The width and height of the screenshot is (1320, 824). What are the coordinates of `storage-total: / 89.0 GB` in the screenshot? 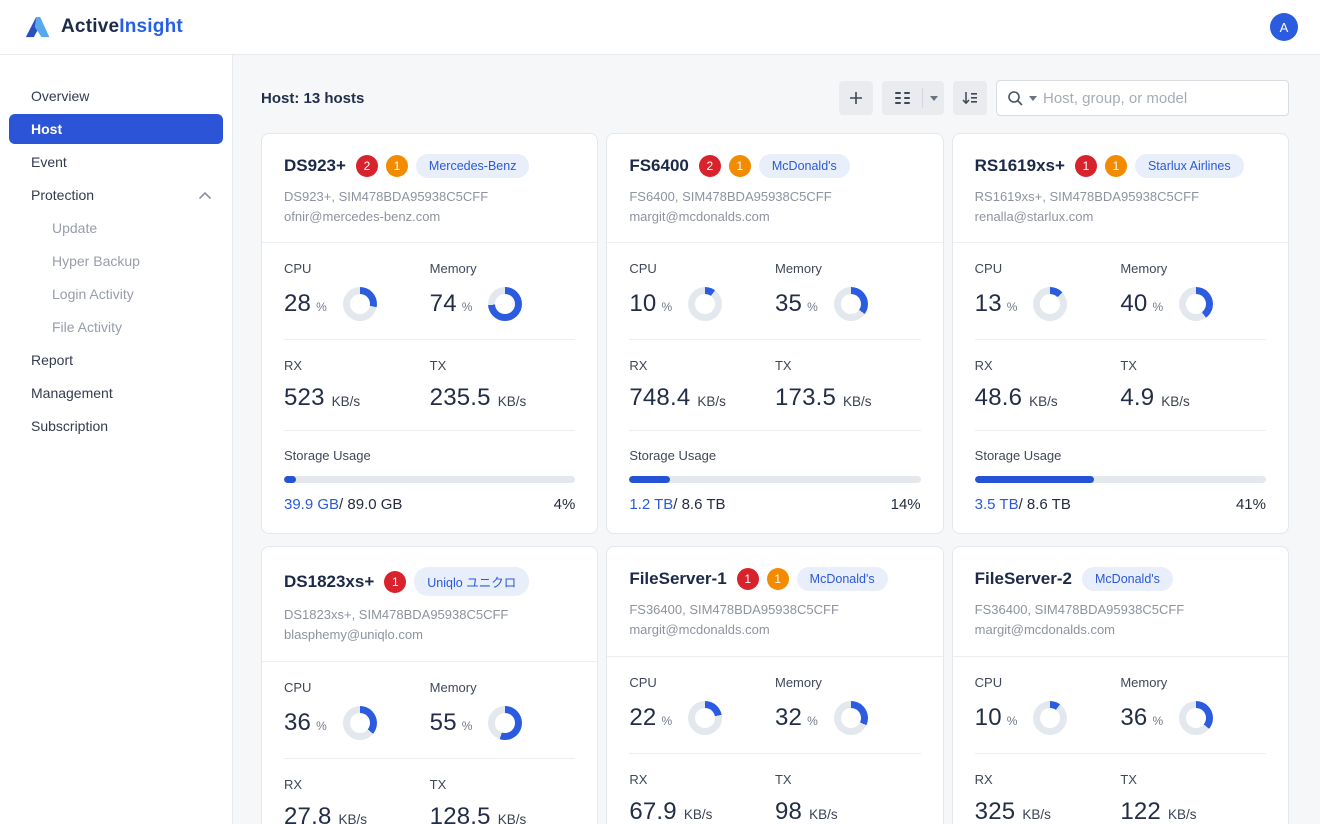 It's located at (371, 505).